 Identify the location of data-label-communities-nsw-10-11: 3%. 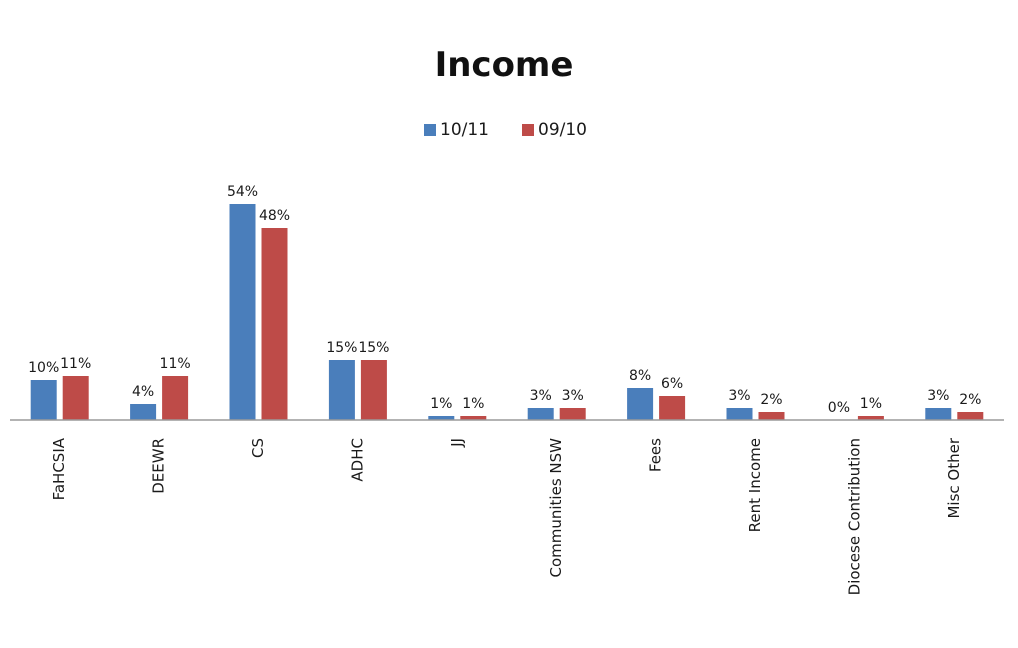
(541, 396).